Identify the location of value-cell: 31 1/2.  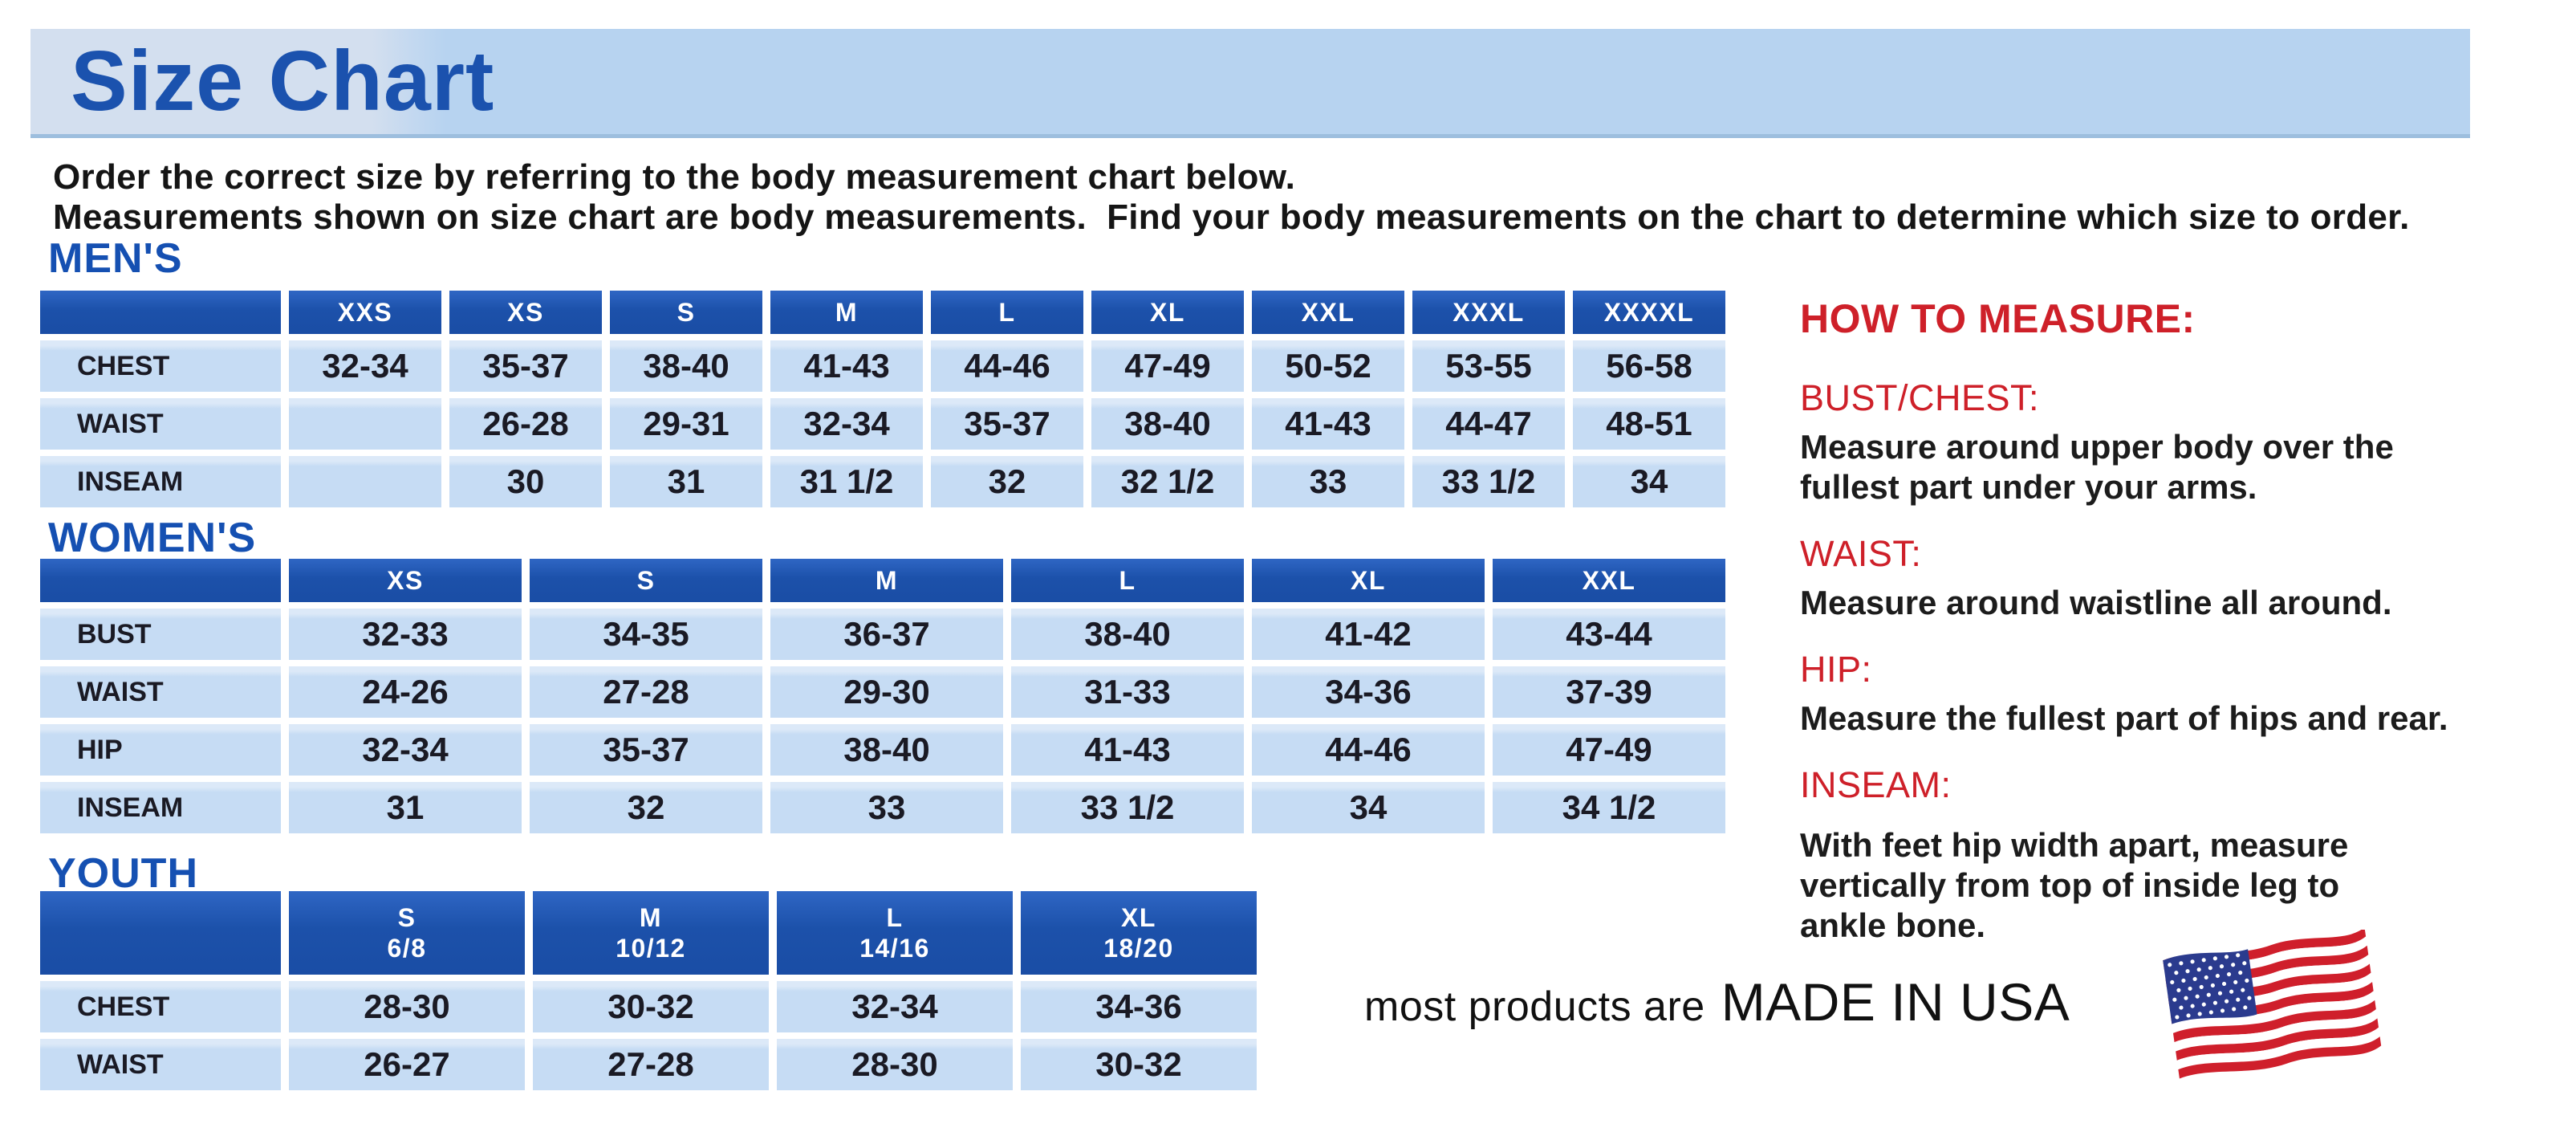
(847, 481).